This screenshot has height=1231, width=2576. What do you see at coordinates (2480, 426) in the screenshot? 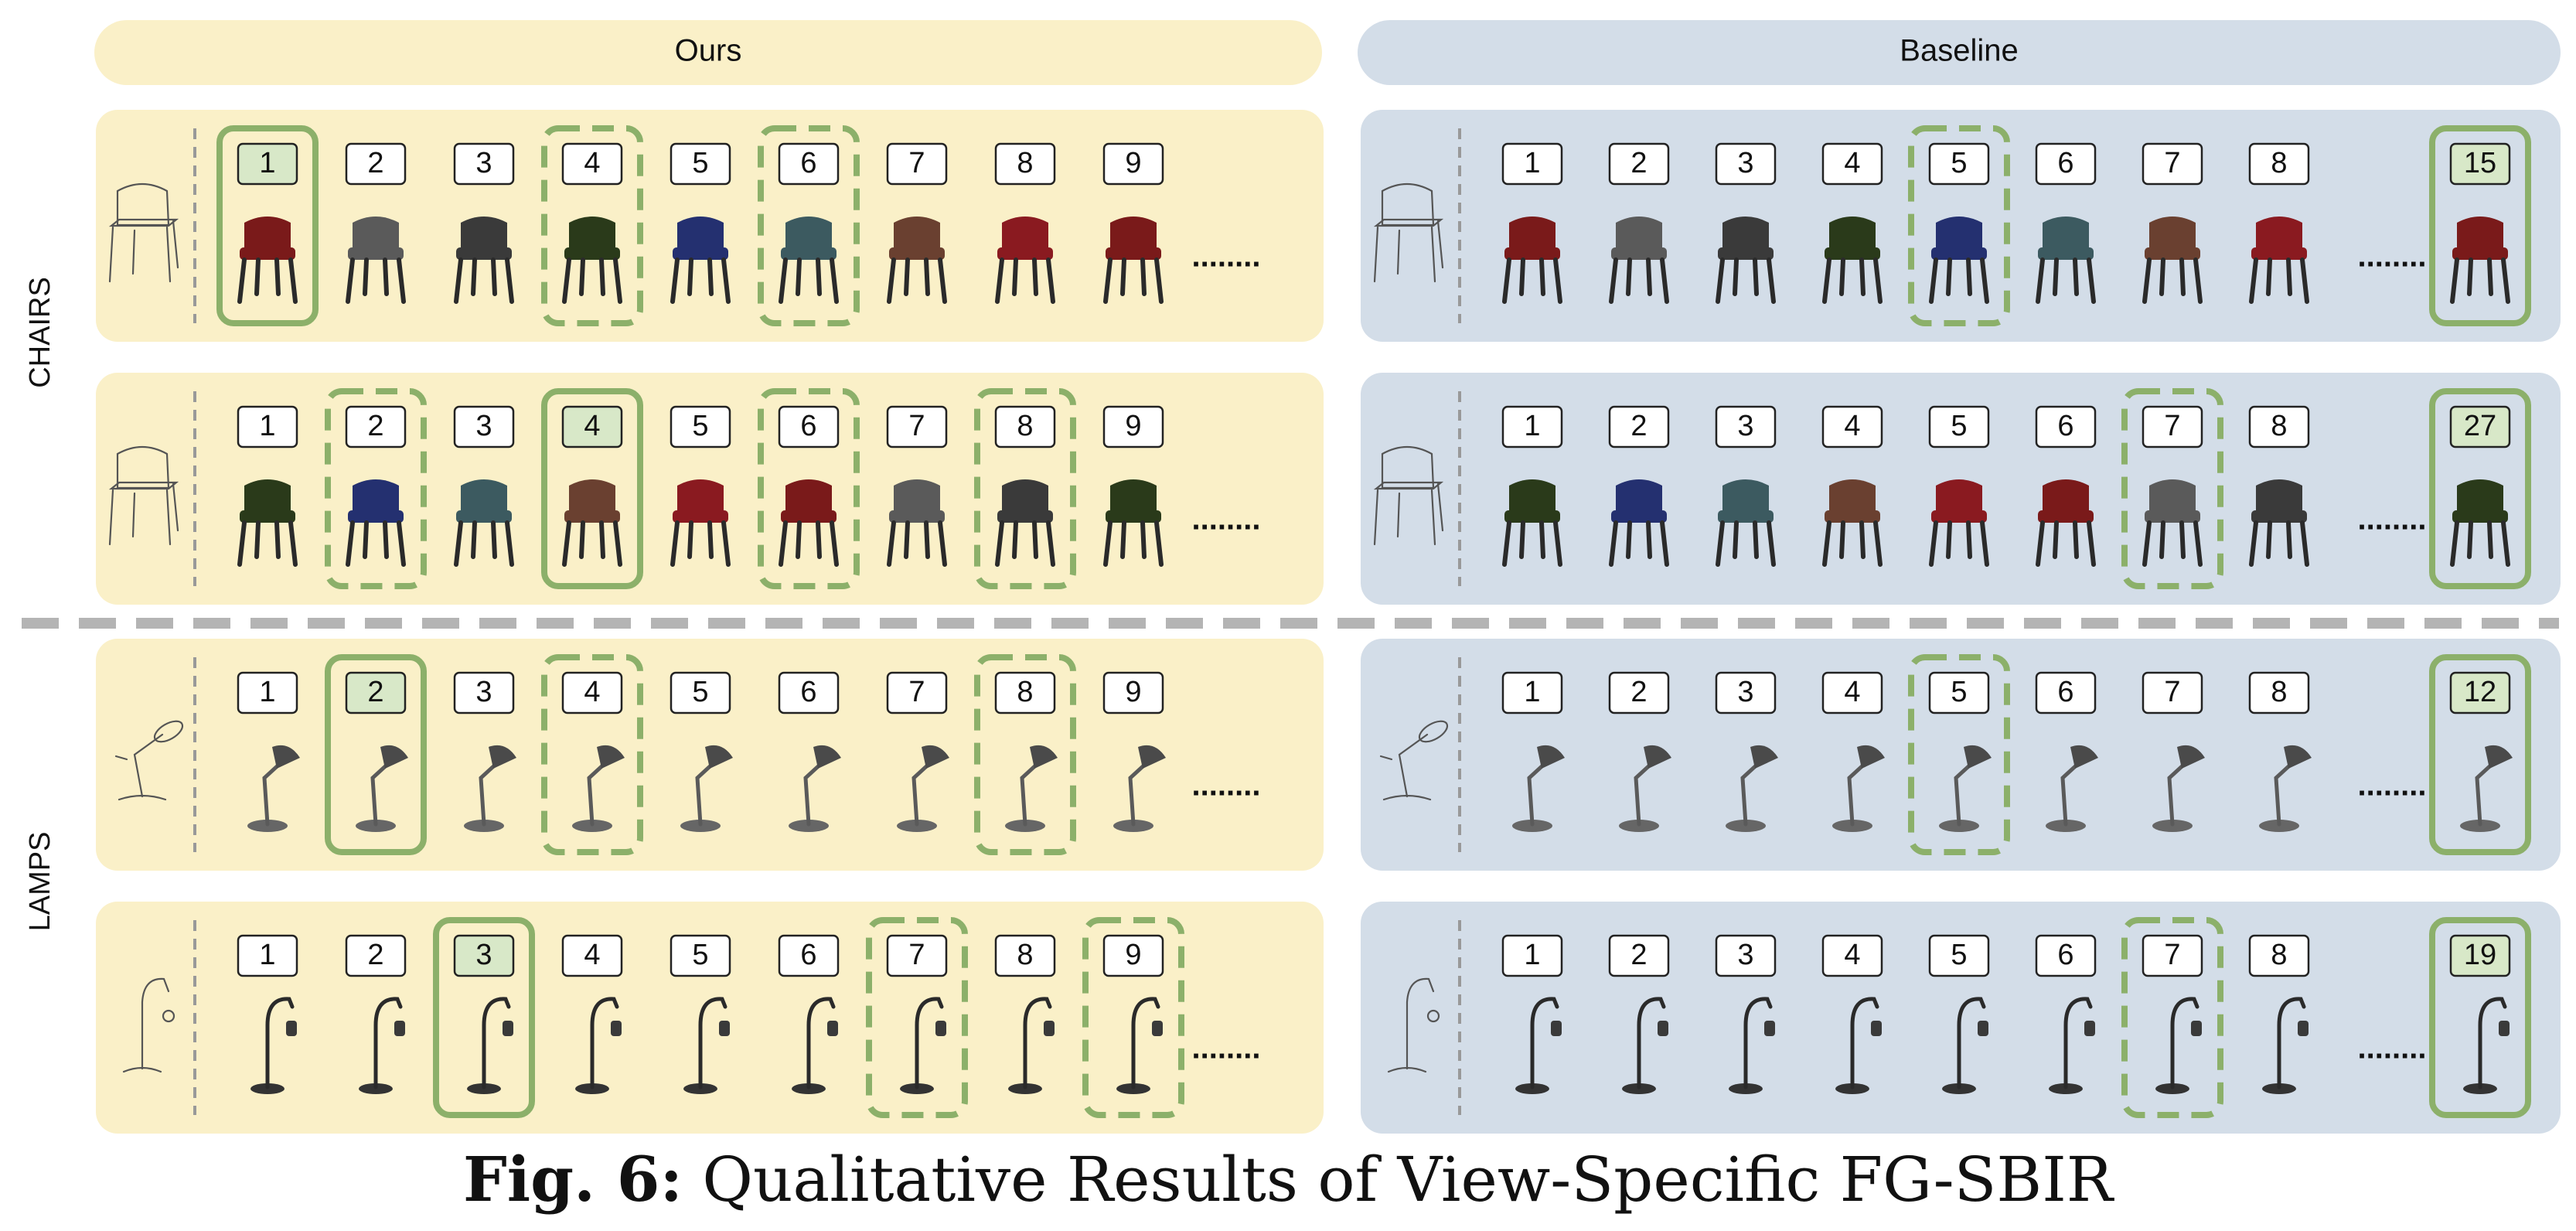
I see `rank-label: 27` at bounding box center [2480, 426].